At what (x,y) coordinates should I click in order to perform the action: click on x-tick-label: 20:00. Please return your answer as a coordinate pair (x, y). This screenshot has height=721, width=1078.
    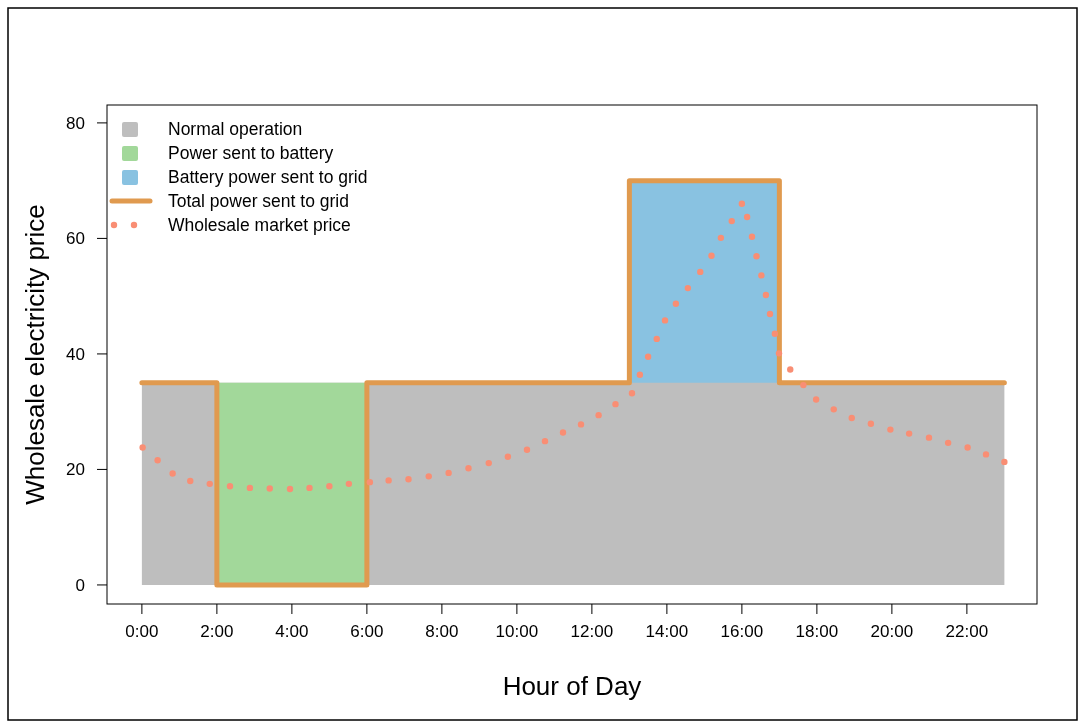
    Looking at the image, I should click on (892, 631).